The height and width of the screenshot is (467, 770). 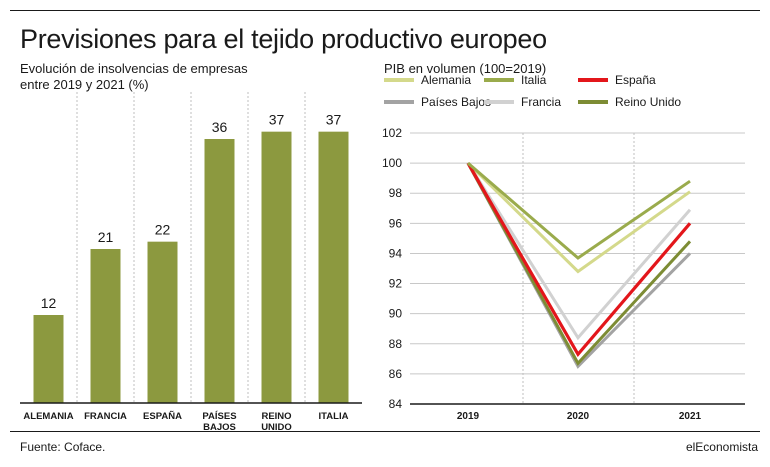 What do you see at coordinates (721, 447) in the screenshot?
I see `brand-label: elEconomista` at bounding box center [721, 447].